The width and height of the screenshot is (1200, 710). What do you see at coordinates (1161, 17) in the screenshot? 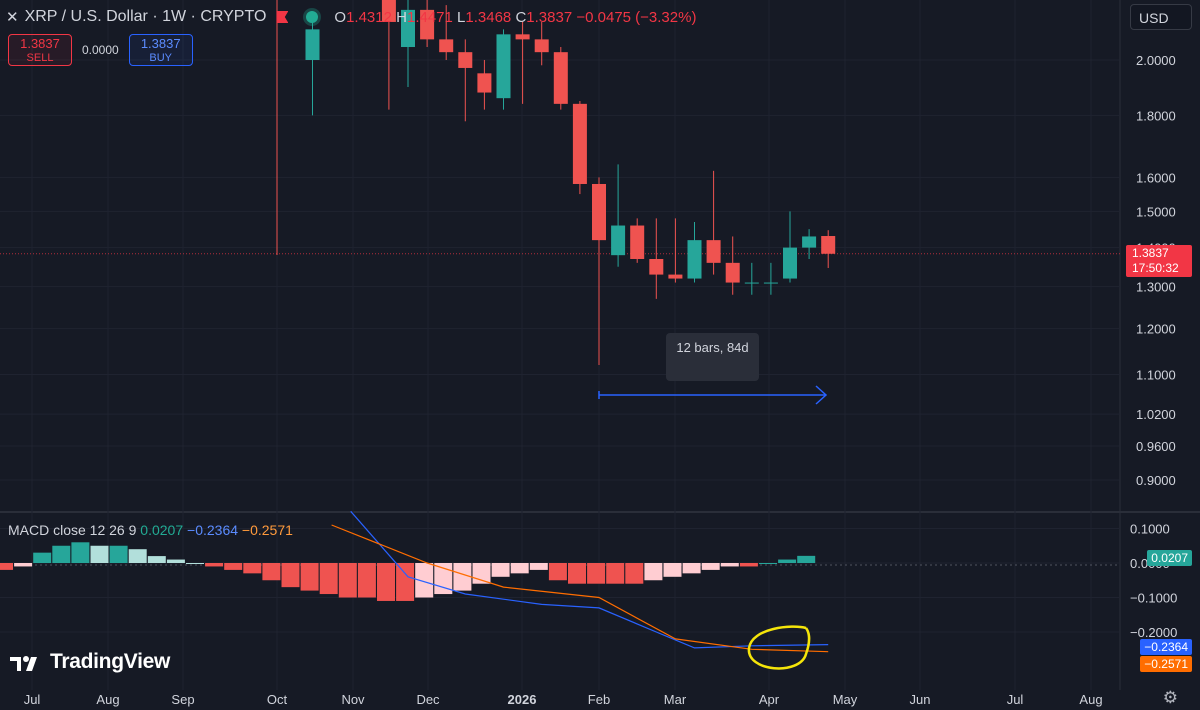
I see `currency-select: USD` at bounding box center [1161, 17].